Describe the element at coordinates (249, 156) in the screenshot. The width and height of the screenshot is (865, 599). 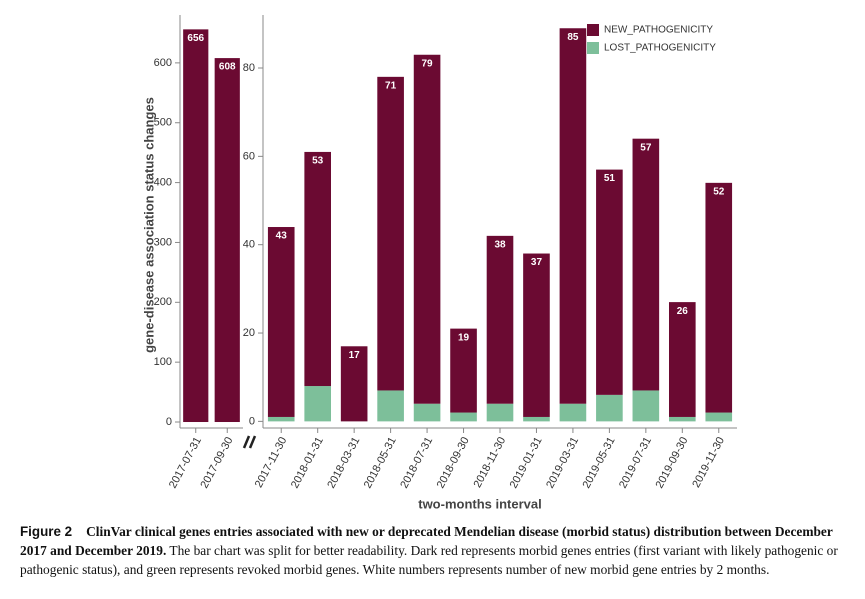
I see `y-tick-label: 60` at that location.